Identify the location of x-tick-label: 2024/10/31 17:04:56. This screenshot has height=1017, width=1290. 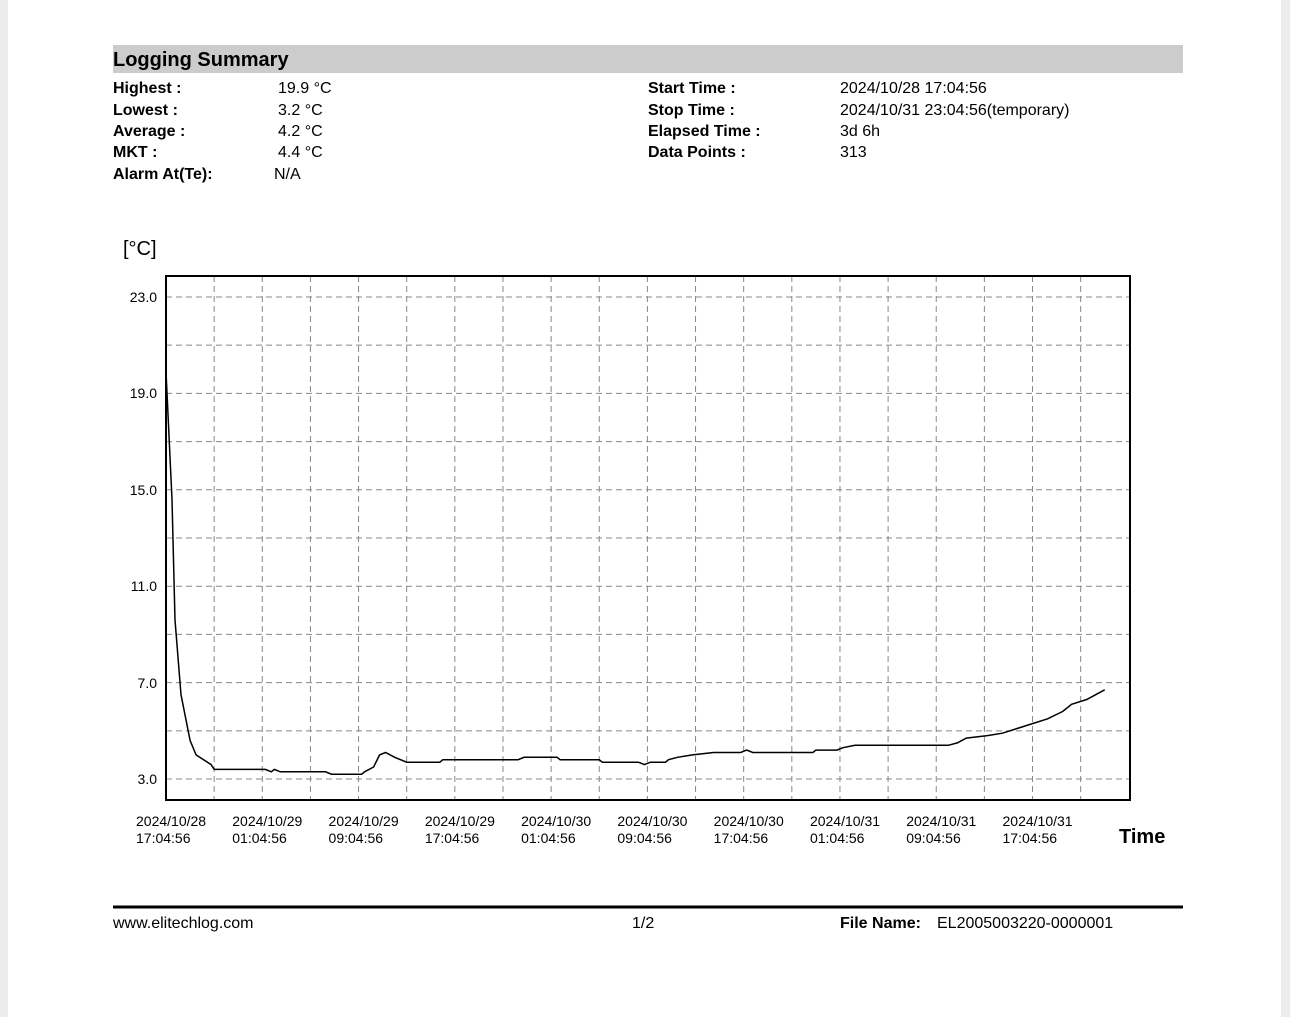
(1037, 829).